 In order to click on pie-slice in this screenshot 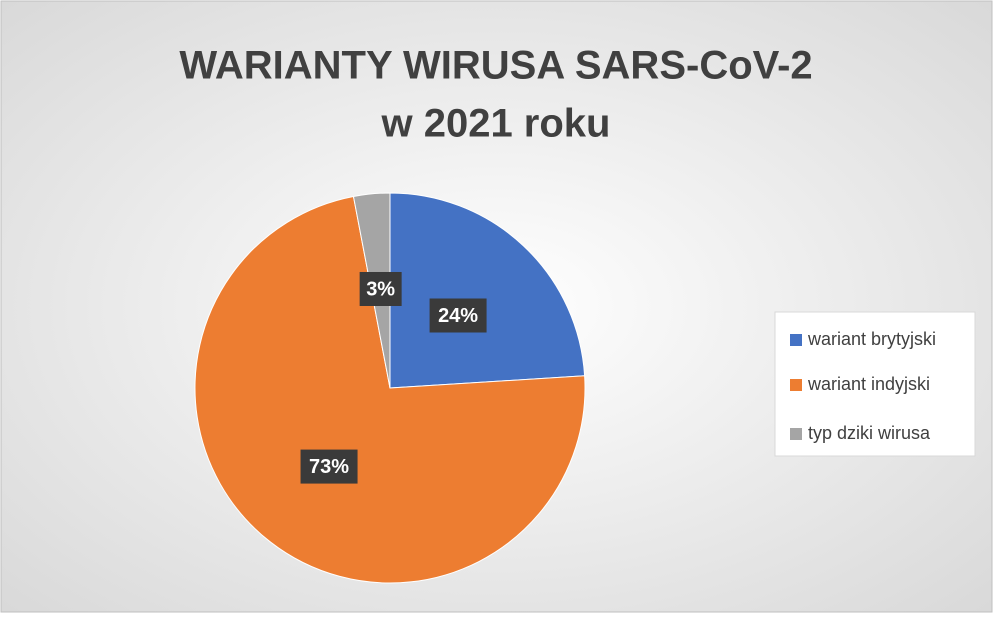, I will do `click(487, 290)`.